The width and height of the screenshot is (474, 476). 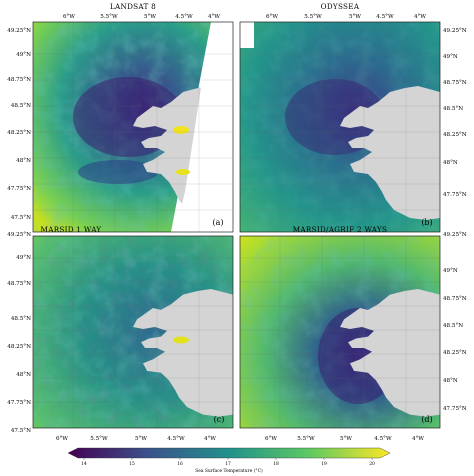 What do you see at coordinates (426, 222) in the screenshot?
I see `panel-b-label: (b)` at bounding box center [426, 222].